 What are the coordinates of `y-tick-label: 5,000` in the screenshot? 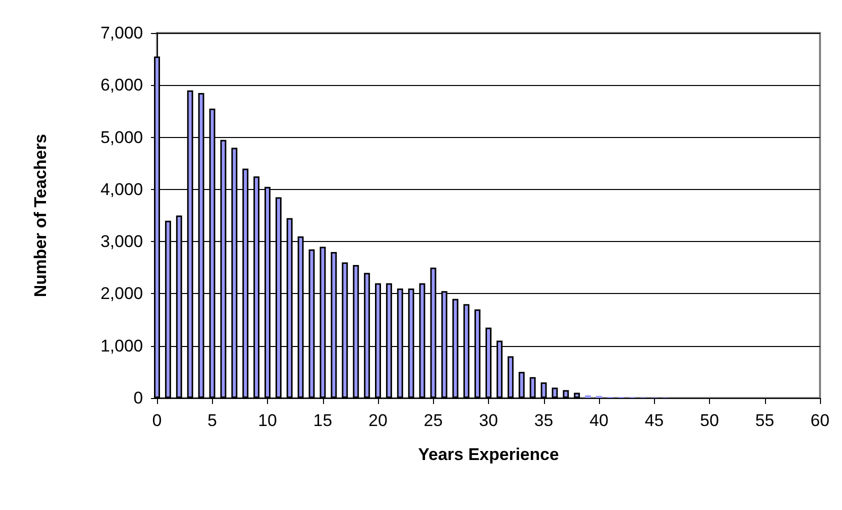 It's located at (121, 137).